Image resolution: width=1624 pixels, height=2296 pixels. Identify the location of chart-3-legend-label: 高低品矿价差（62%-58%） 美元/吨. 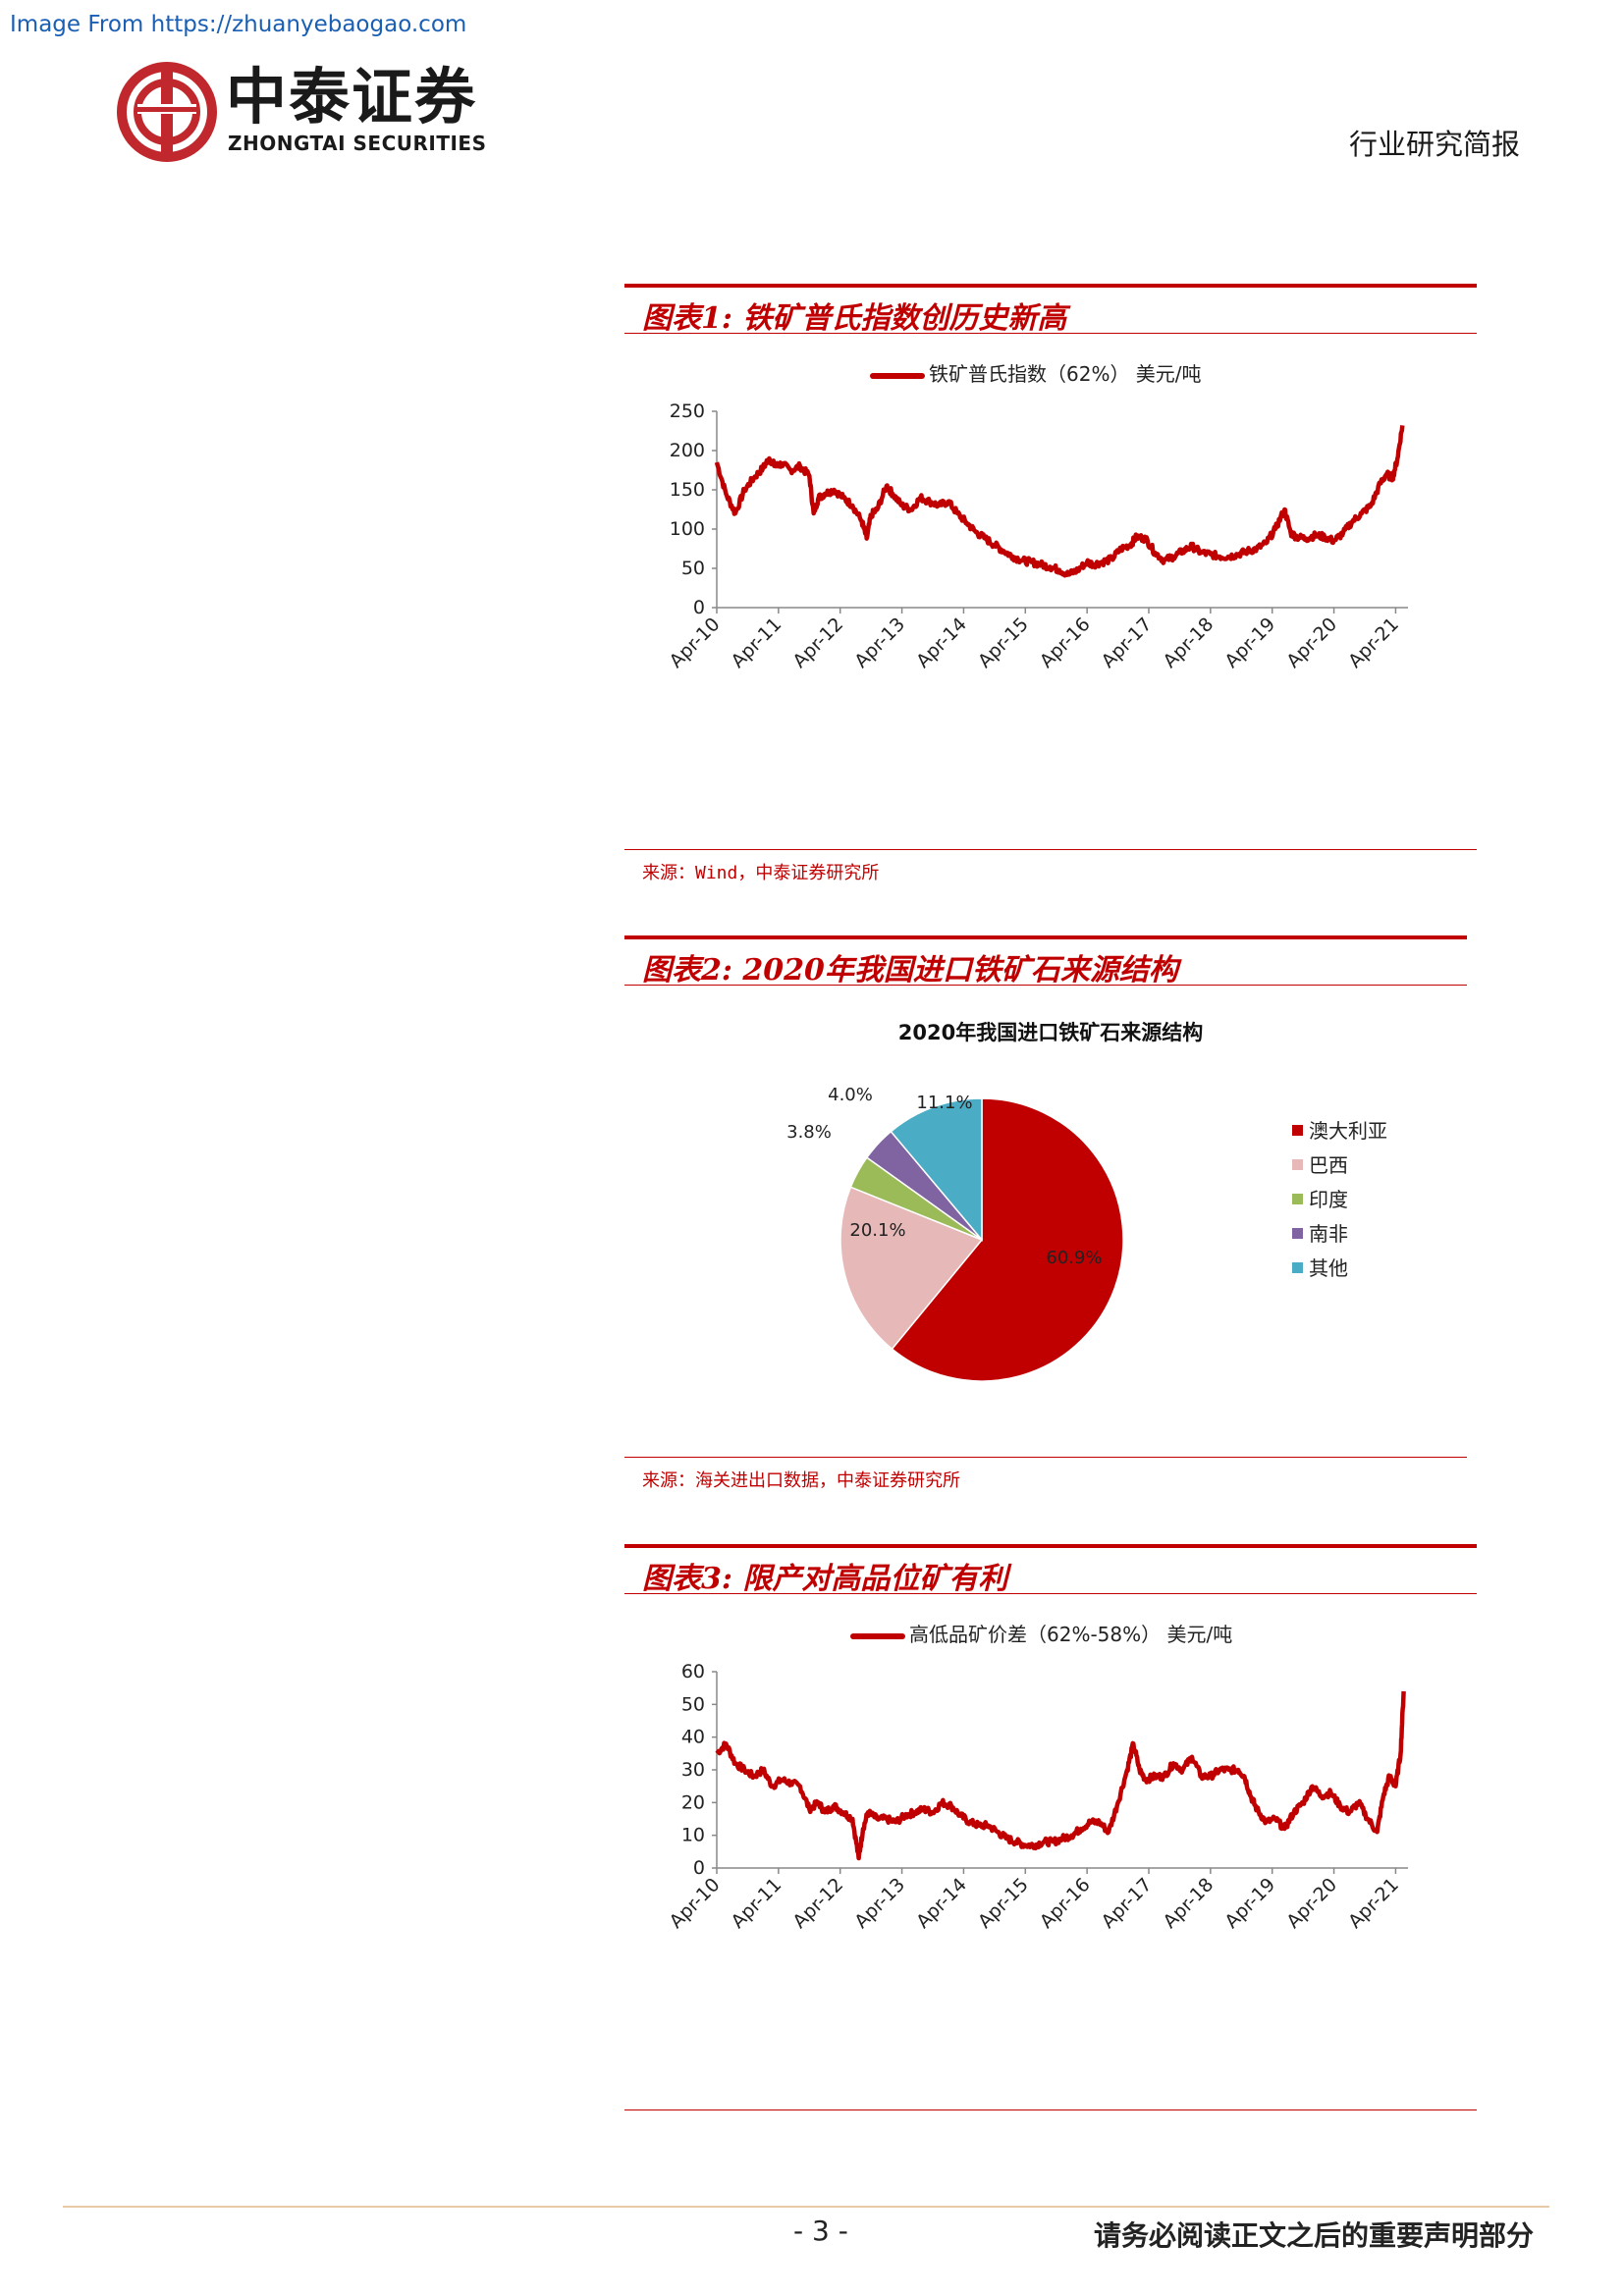
(1071, 1634).